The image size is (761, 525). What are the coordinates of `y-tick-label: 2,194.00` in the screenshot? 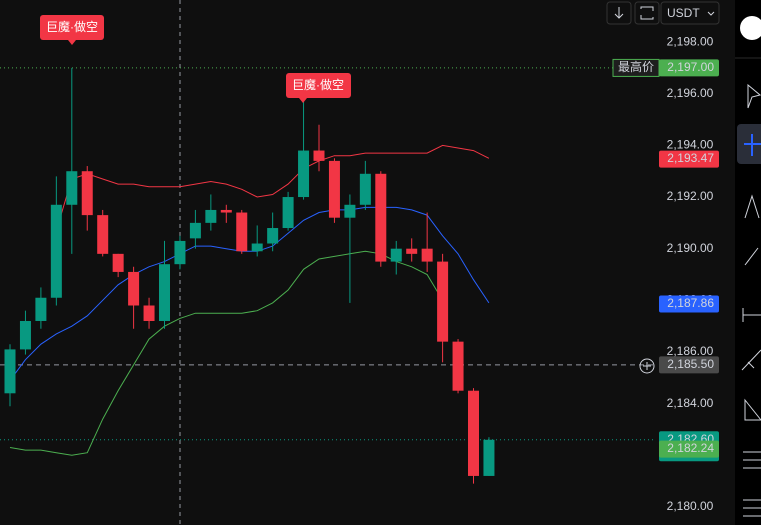 It's located at (690, 145).